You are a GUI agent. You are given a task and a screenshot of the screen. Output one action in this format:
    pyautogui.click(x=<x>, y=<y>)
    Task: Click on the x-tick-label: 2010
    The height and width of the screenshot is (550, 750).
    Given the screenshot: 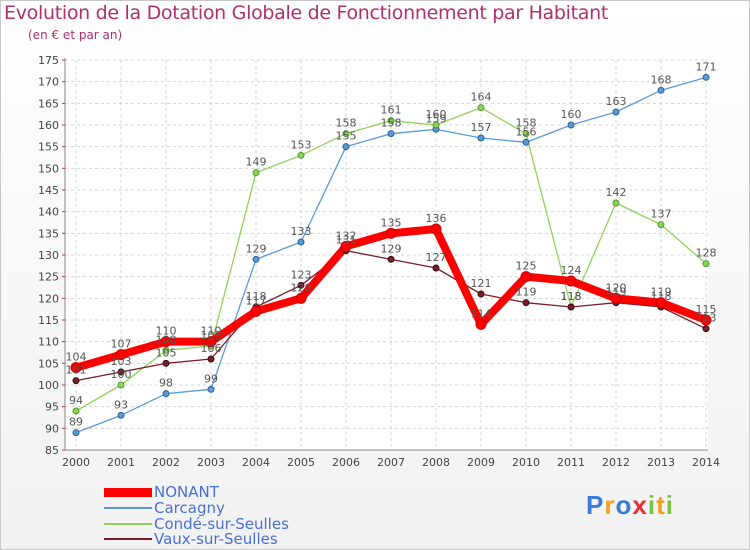 What is the action you would take?
    pyautogui.click(x=526, y=462)
    